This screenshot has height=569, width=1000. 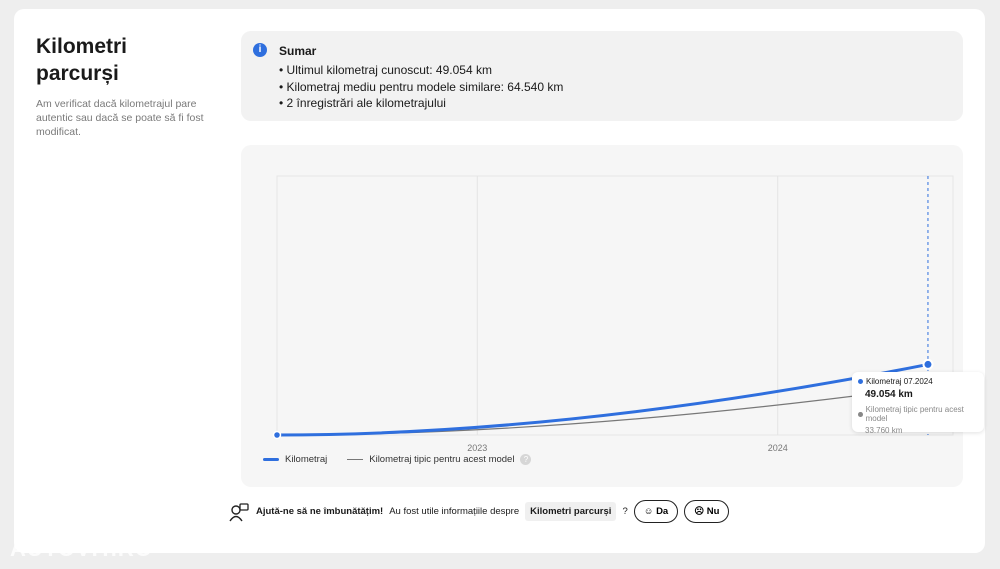 I want to click on yes-button: ☺ Da, so click(x=656, y=511).